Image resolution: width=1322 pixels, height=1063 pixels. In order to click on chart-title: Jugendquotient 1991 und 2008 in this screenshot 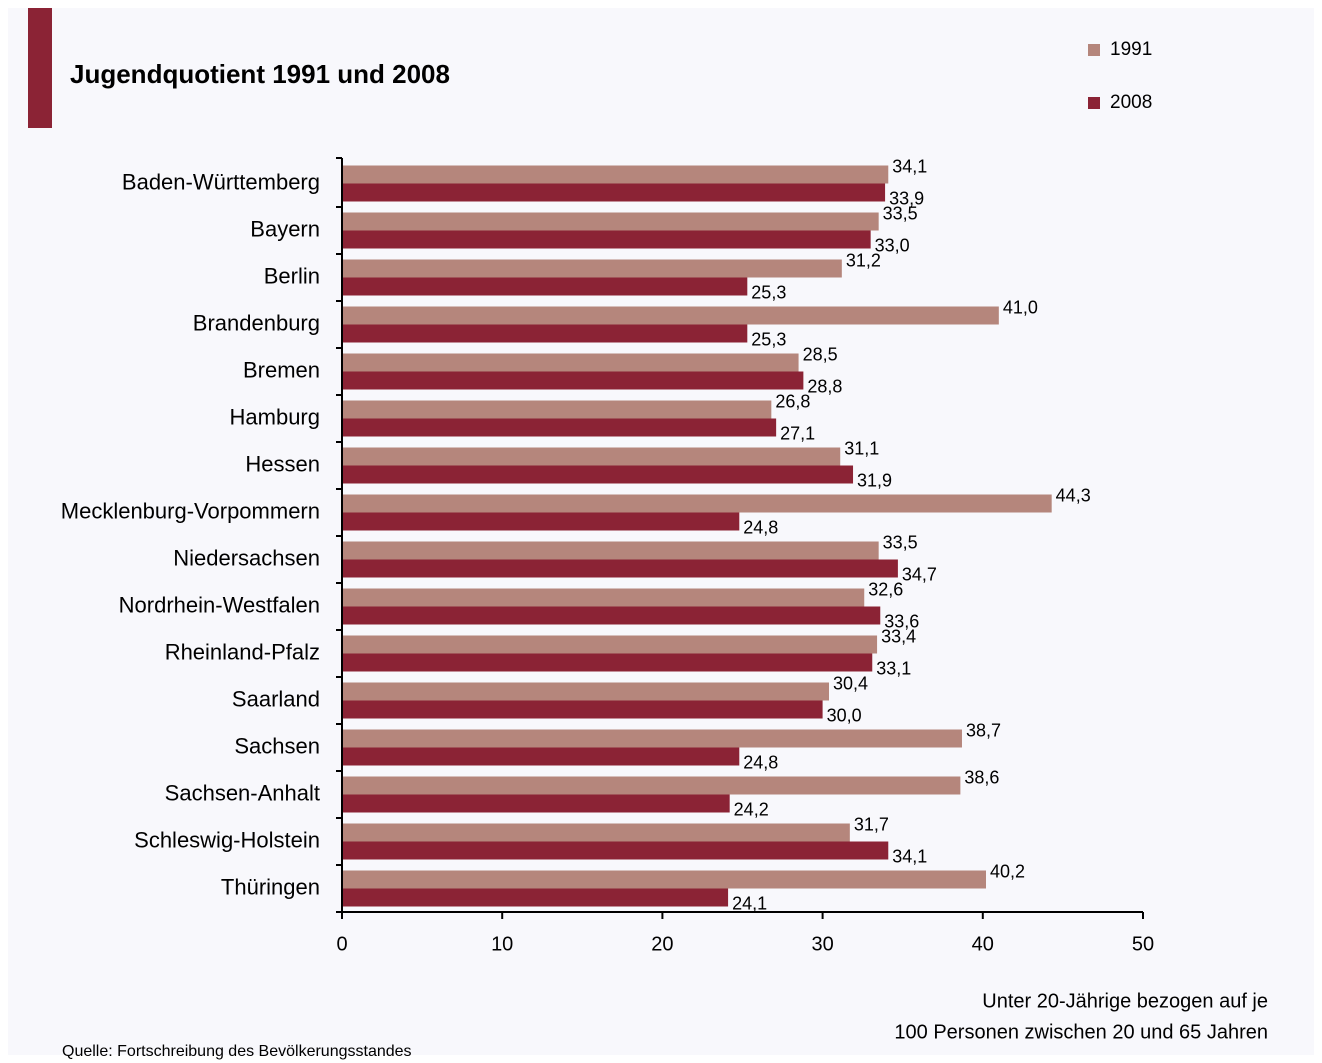, I will do `click(260, 74)`.